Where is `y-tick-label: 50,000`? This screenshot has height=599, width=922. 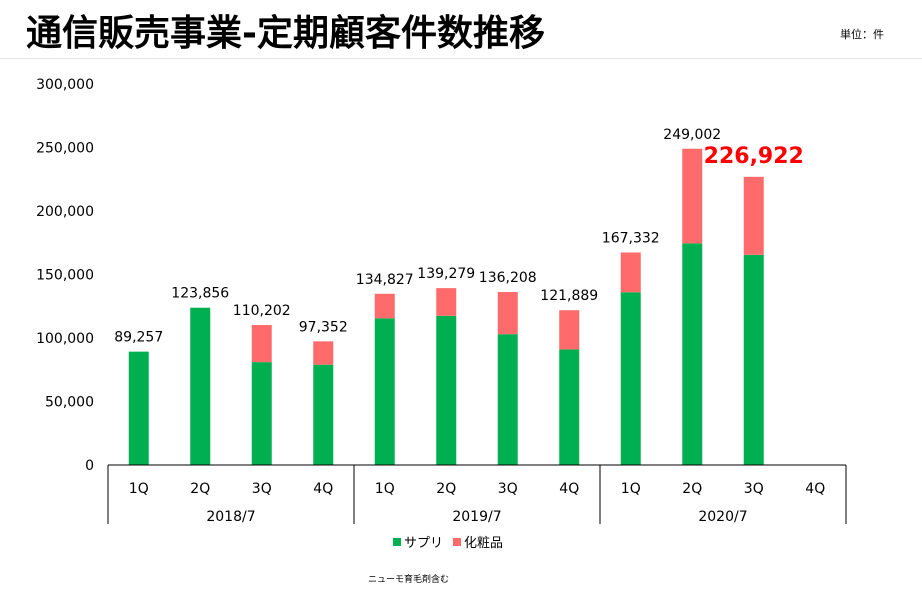 y-tick-label: 50,000 is located at coordinates (69, 403).